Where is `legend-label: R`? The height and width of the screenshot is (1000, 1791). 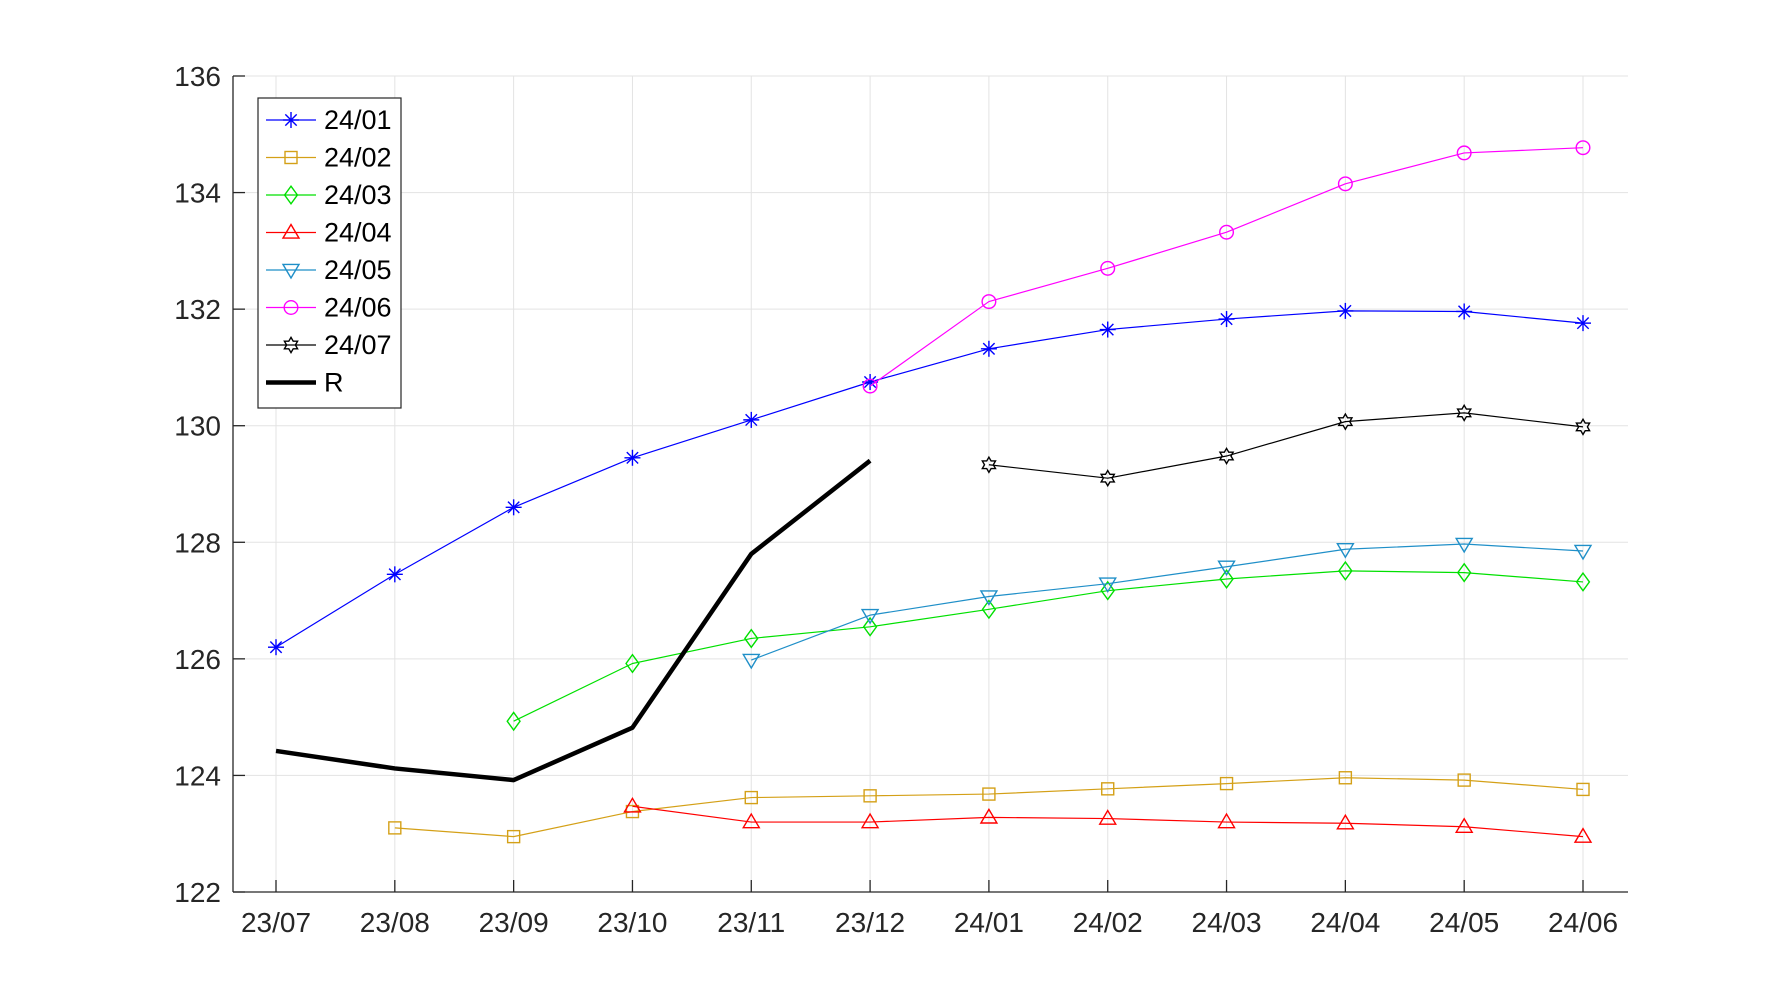
legend-label: R is located at coordinates (334, 383).